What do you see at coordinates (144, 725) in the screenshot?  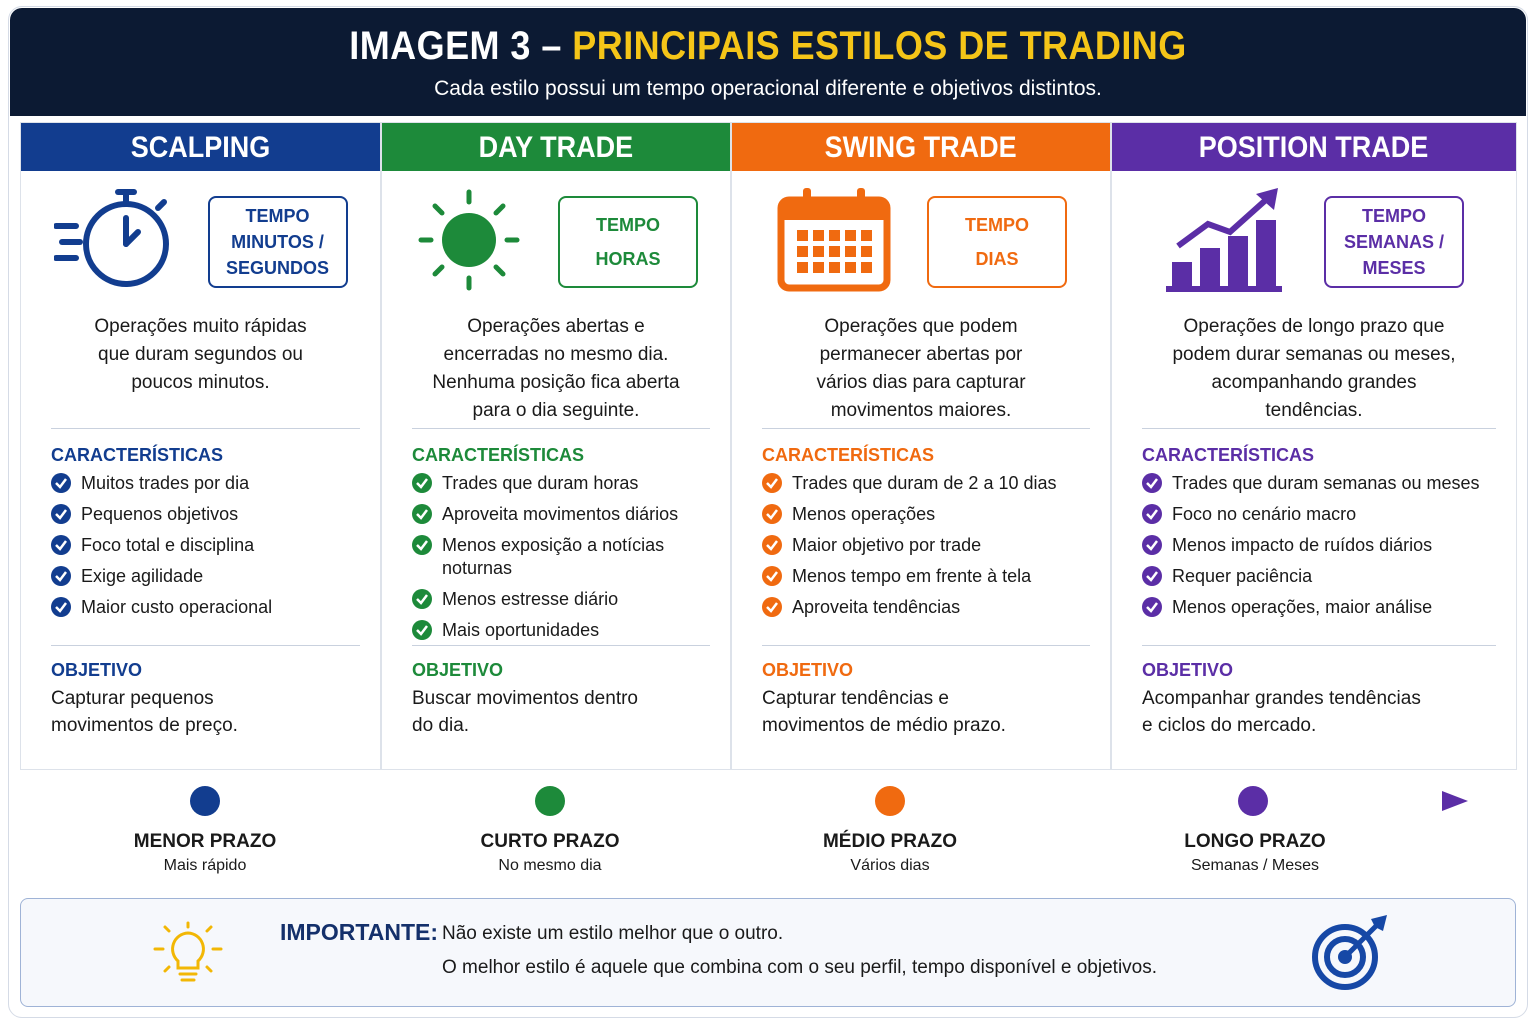 I see `objective-line: movimentos de preço.` at bounding box center [144, 725].